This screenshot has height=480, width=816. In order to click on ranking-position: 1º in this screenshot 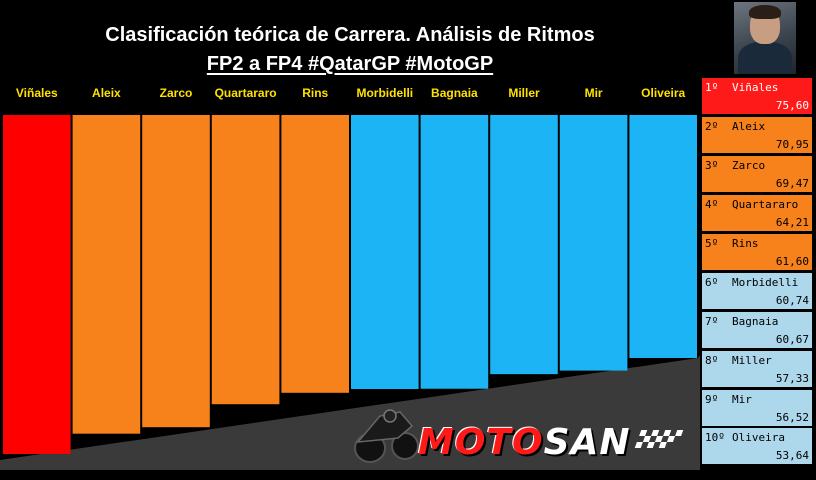, I will do `click(712, 87)`.